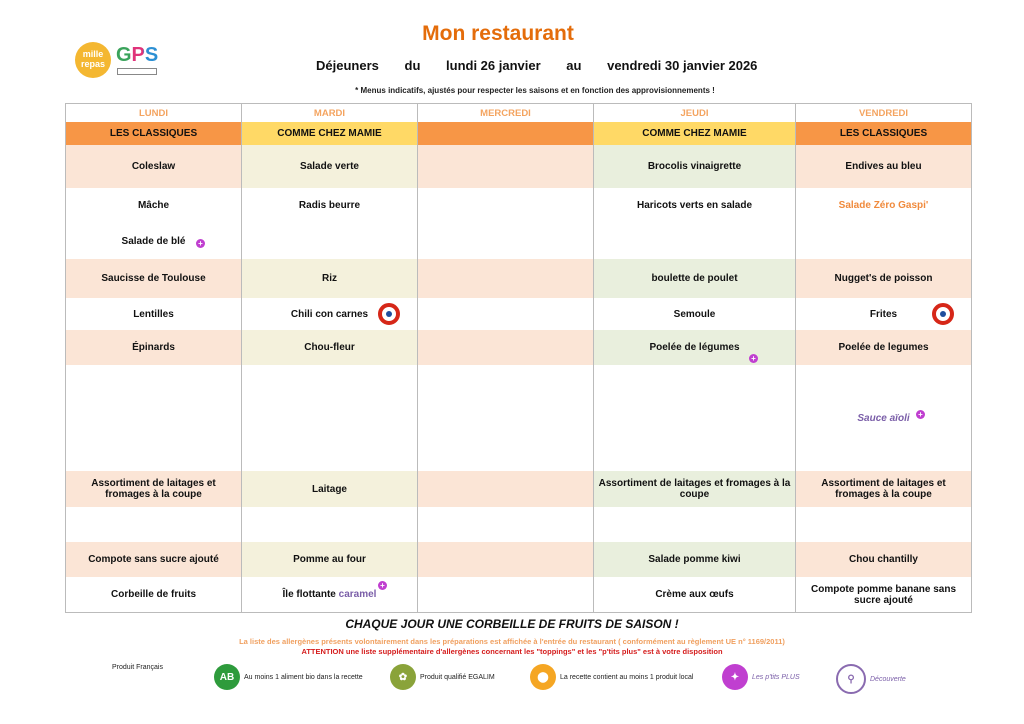 Image resolution: width=1024 pixels, height=724 pixels. I want to click on menu-cell: Nugget's de poisson, so click(883, 278).